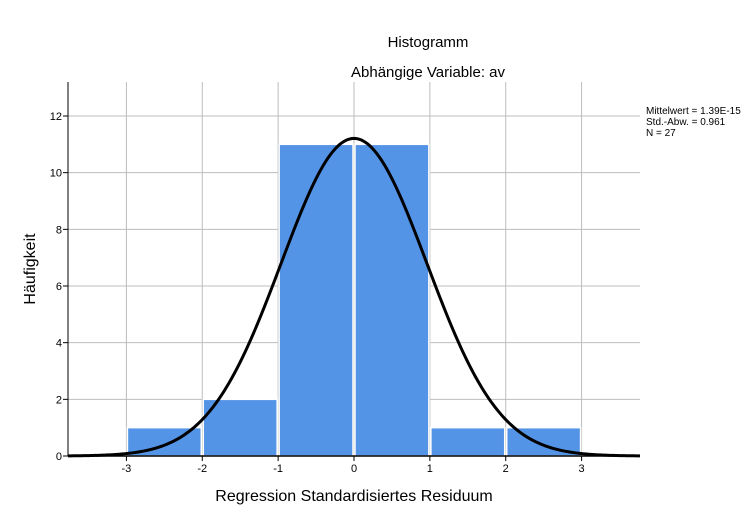  What do you see at coordinates (661, 133) in the screenshot?
I see `stats-n: N = 27` at bounding box center [661, 133].